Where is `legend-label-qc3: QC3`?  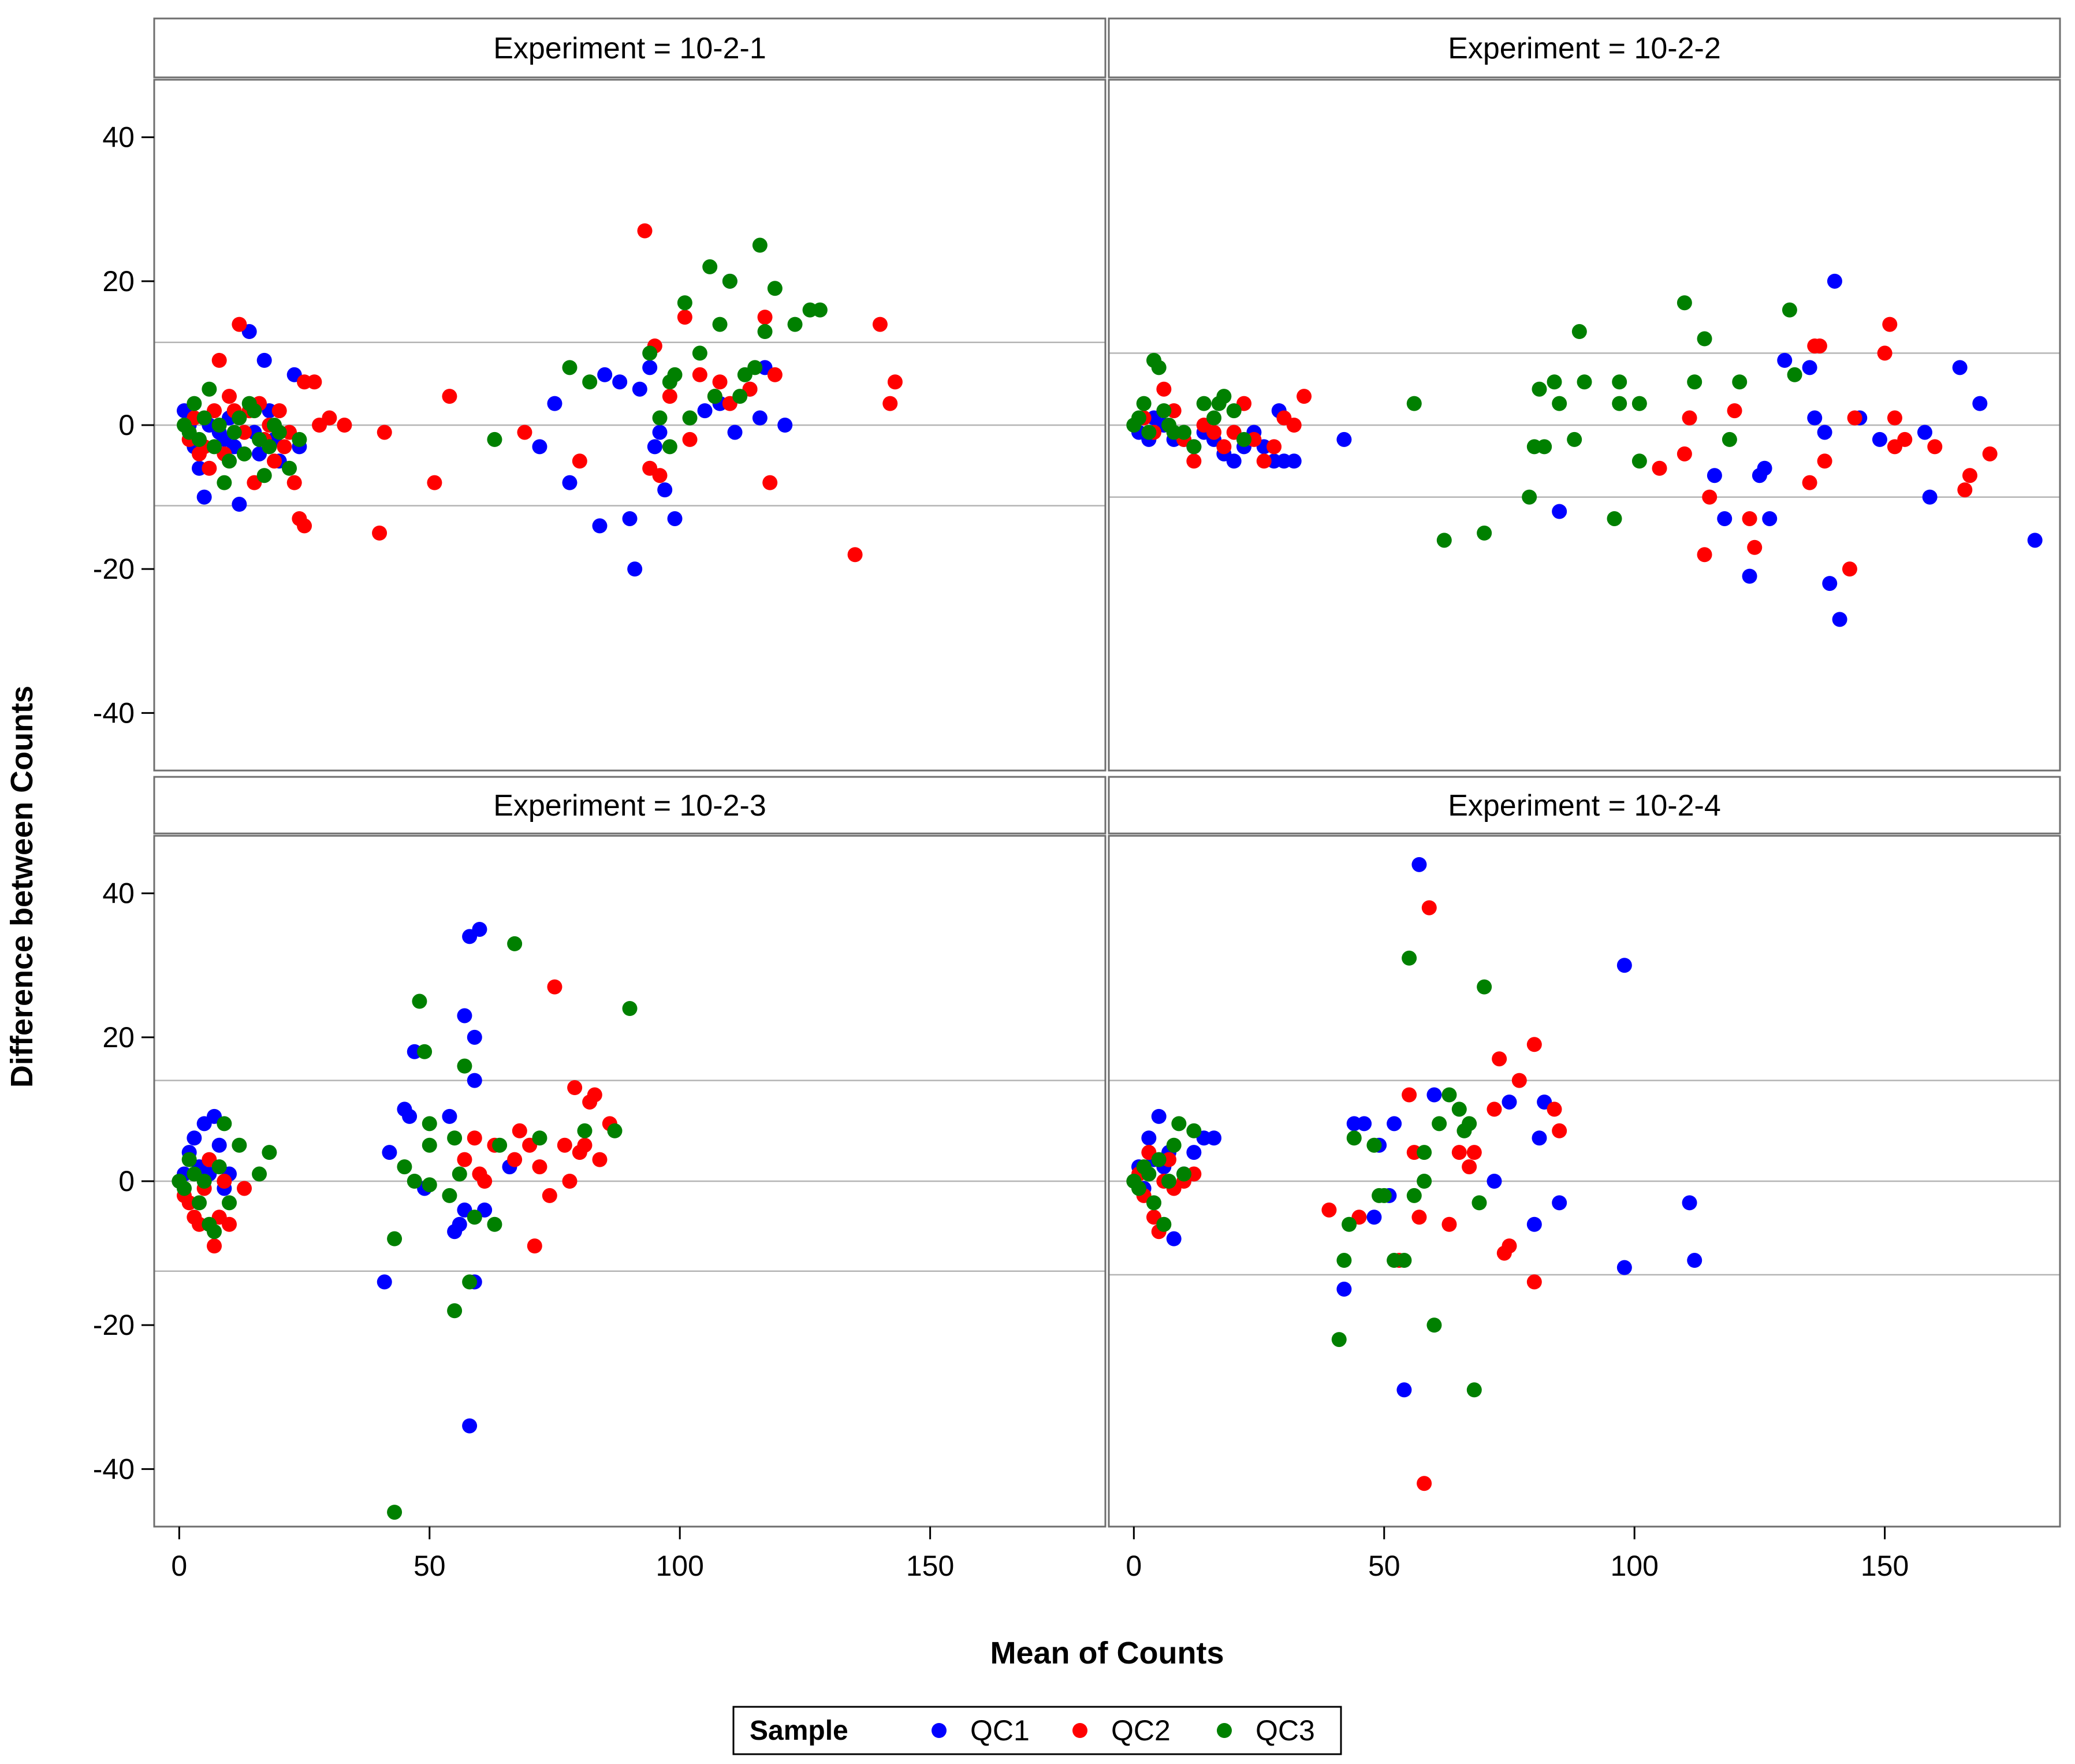
legend-label-qc3: QC3 is located at coordinates (1286, 1731).